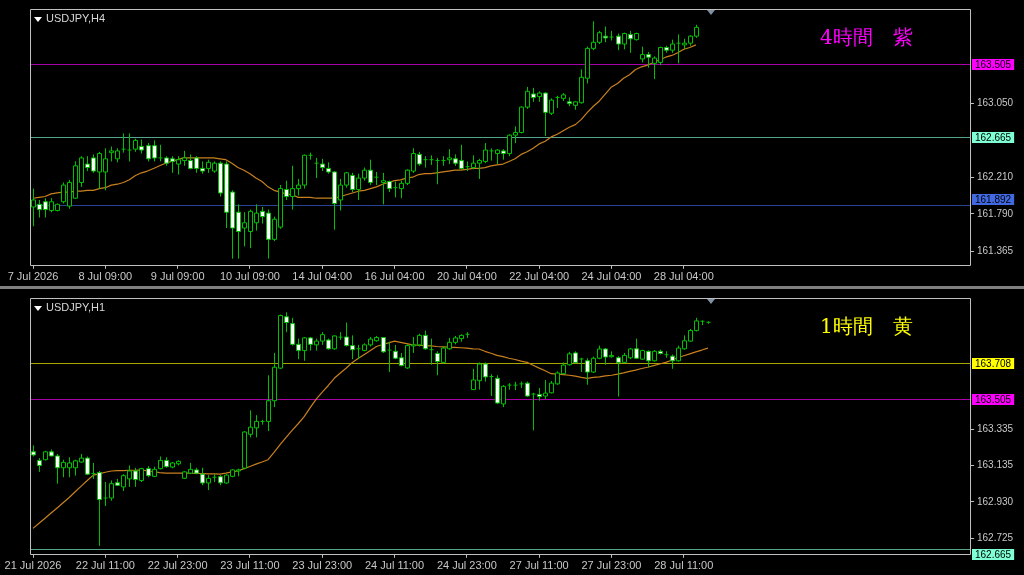  Describe the element at coordinates (177, 276) in the screenshot. I see `x-tick-label: 9 Jul 09:00` at that location.